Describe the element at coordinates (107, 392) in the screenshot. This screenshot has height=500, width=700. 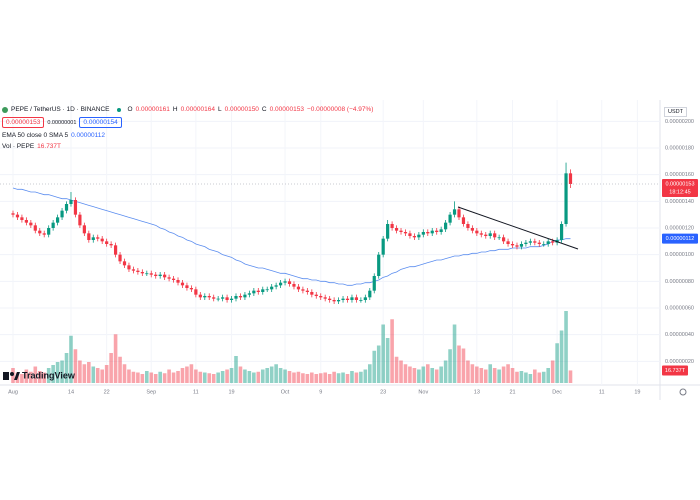
I see `x-tick-label: 22` at that location.